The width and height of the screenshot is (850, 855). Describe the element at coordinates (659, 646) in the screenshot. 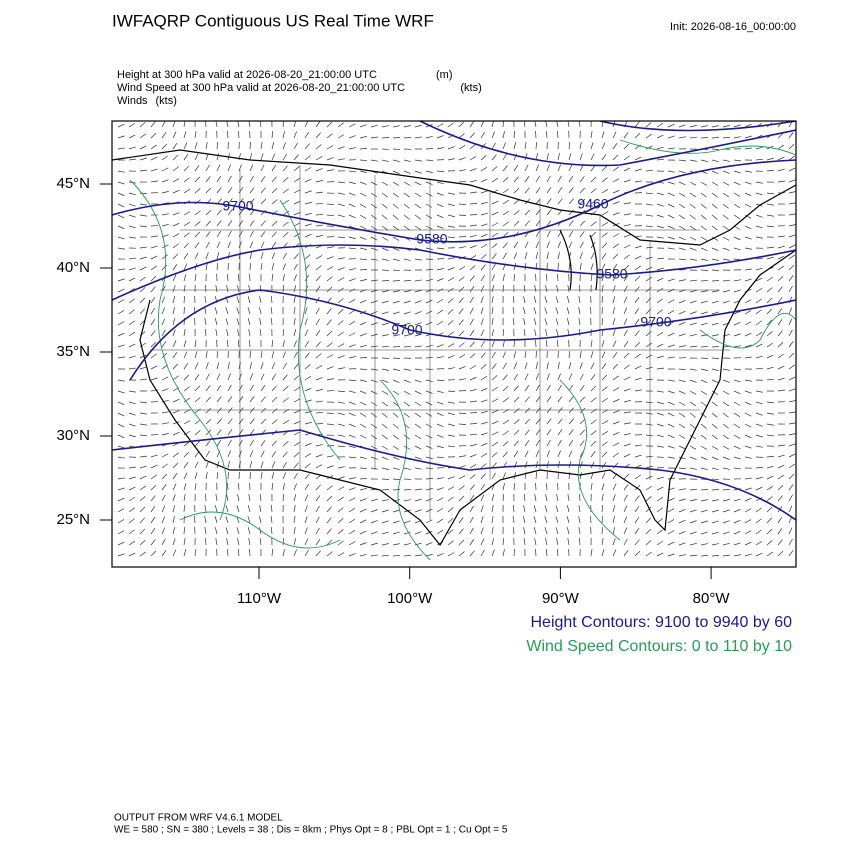

I see `legend-wind-speed: Wind Speed Contours: 0 to 110 by 10` at that location.